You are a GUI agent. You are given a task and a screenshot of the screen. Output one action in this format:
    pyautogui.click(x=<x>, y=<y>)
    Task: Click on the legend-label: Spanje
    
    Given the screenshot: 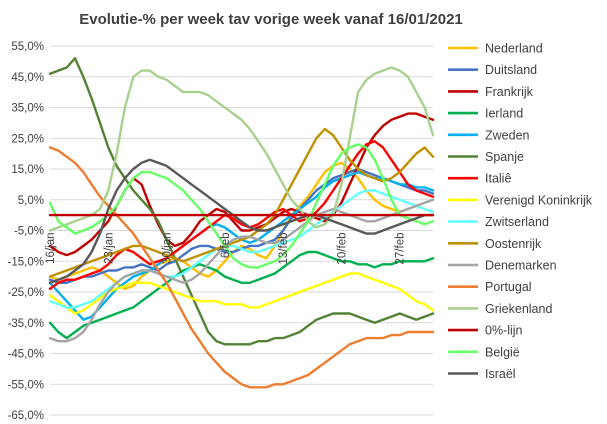 What is the action you would take?
    pyautogui.click(x=504, y=157)
    